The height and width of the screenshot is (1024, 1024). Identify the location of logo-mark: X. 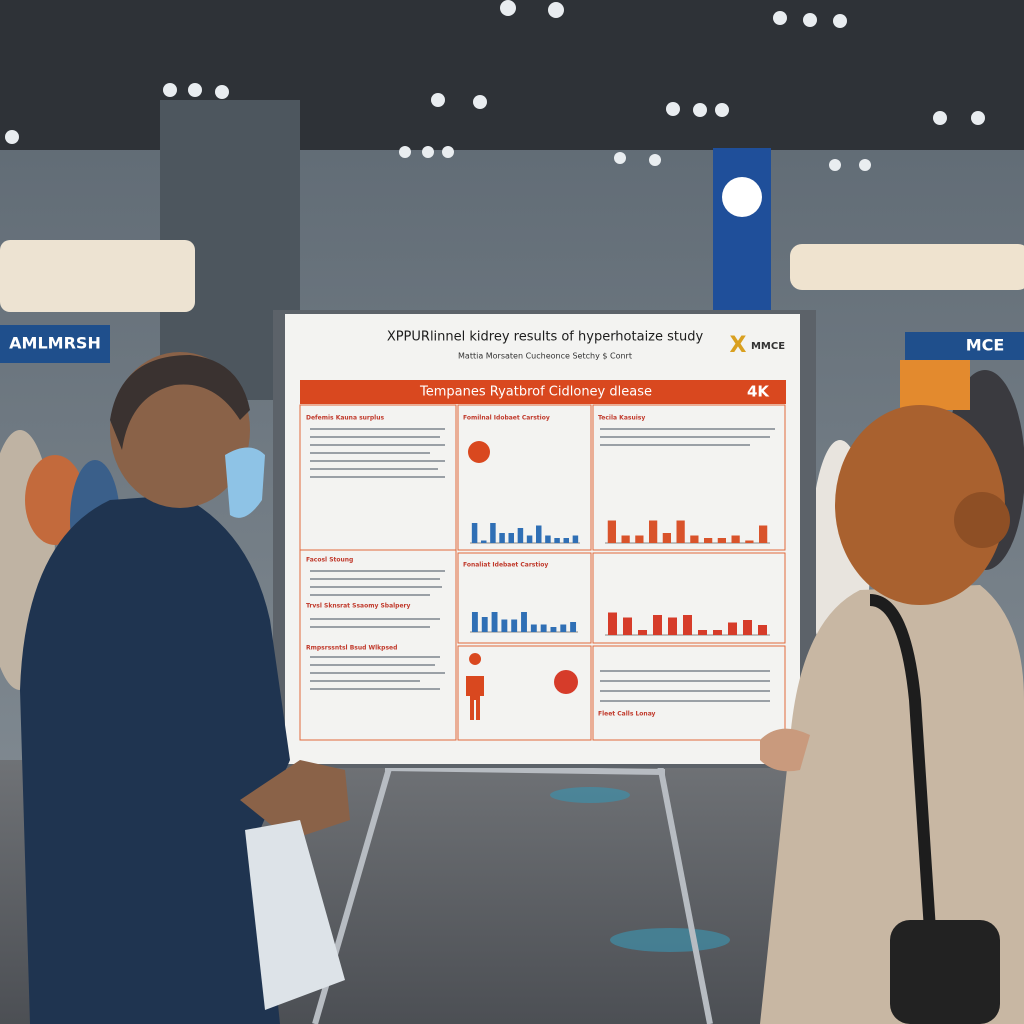
(738, 345).